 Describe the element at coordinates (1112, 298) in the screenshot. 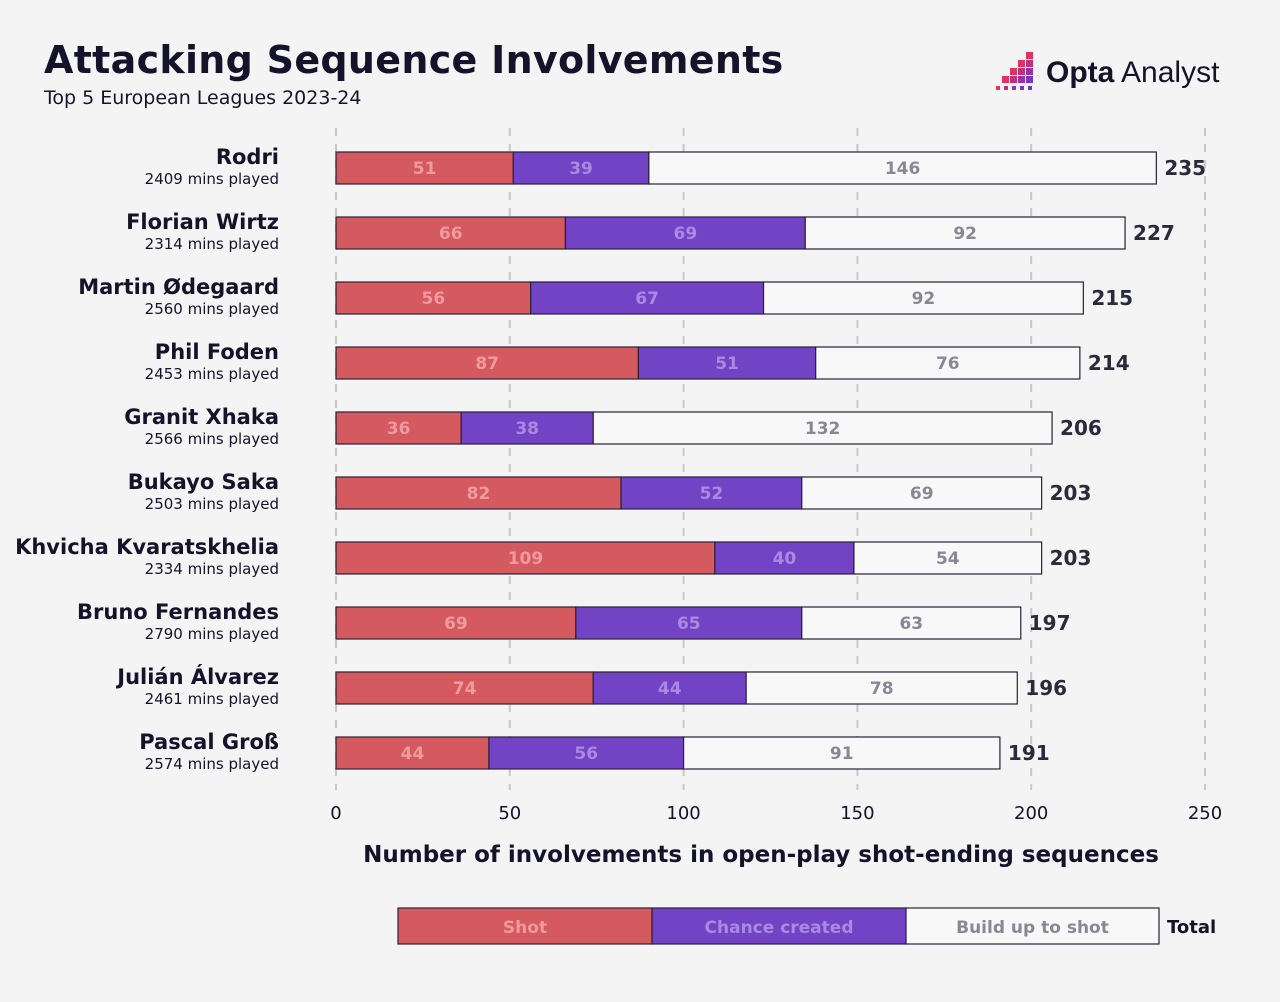

I see `total-label: 215` at that location.